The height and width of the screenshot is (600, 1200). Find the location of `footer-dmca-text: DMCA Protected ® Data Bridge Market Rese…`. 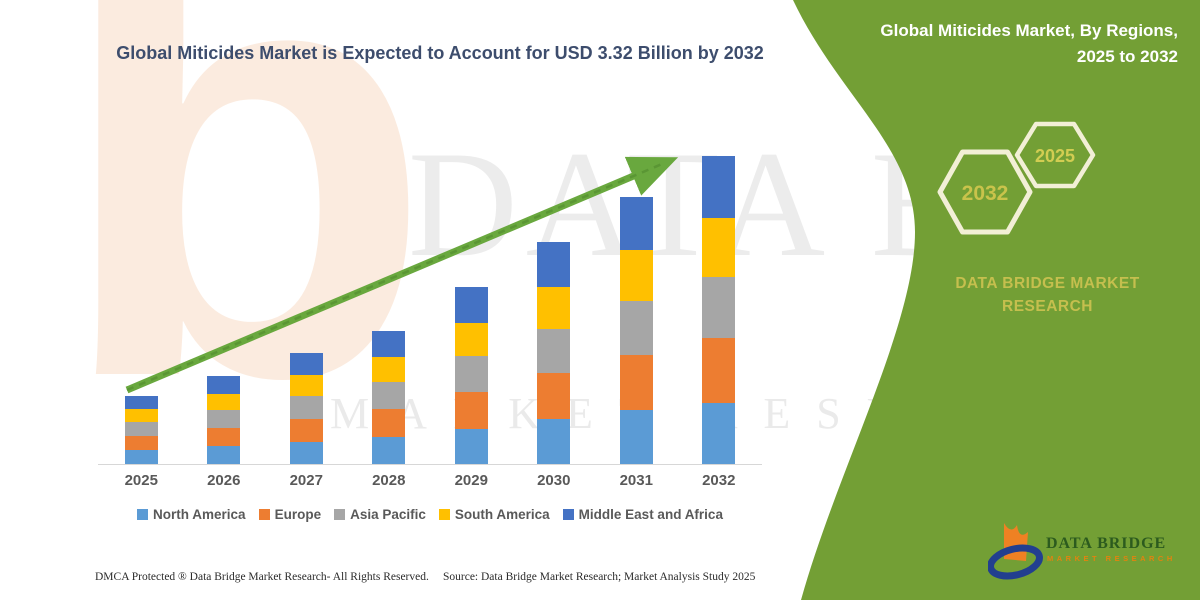

footer-dmca-text: DMCA Protected ® Data Bridge Market Rese… is located at coordinates (262, 577).